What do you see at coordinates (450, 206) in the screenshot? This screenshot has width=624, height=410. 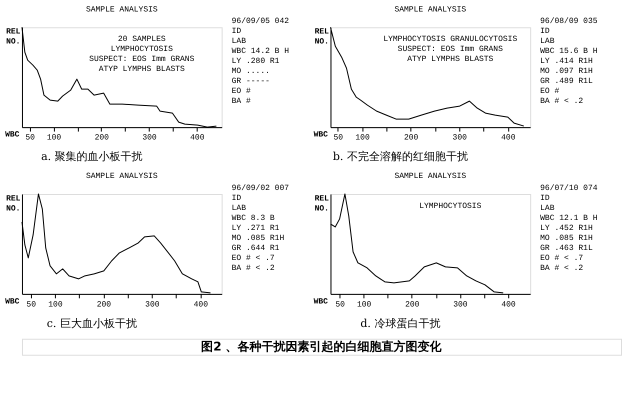 I see `annotation: LYMPHOCYTOSIS` at bounding box center [450, 206].